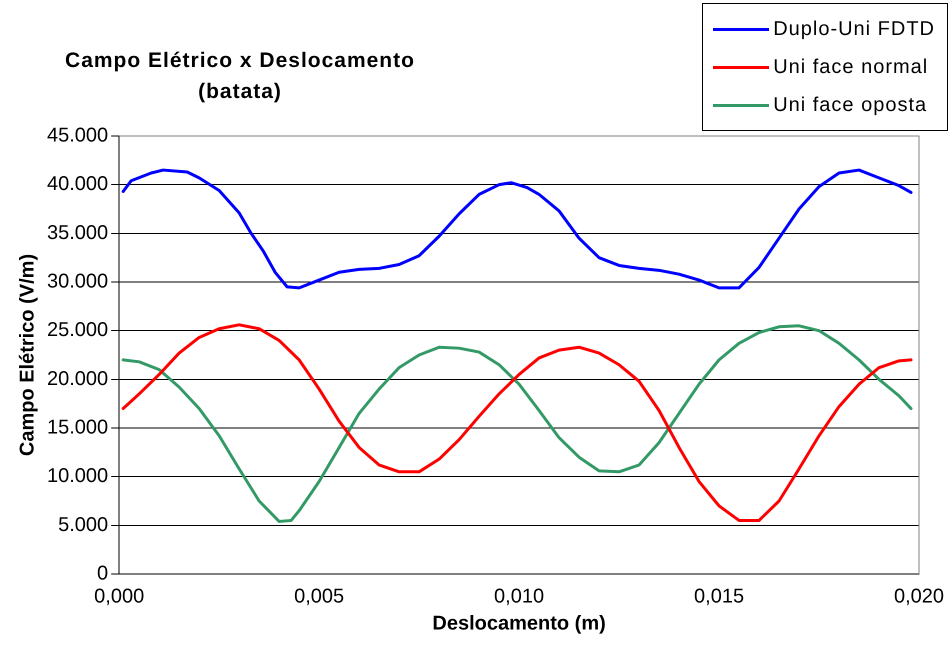  I want to click on legend-label: Uni face normal, so click(850, 67).